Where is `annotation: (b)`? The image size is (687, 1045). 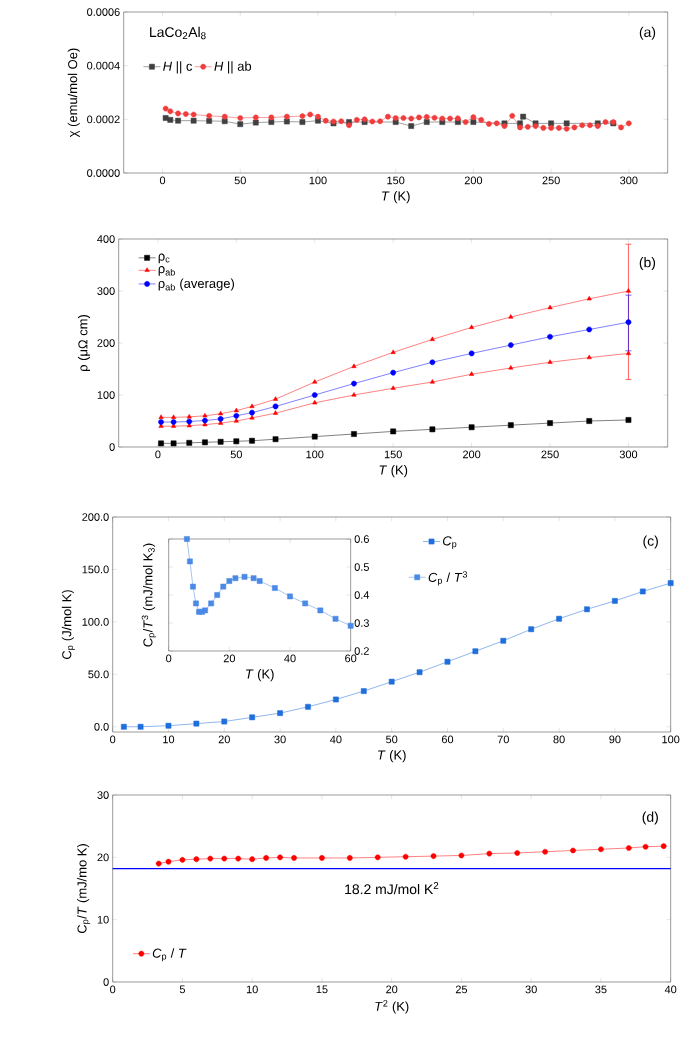
annotation: (b) is located at coordinates (647, 264).